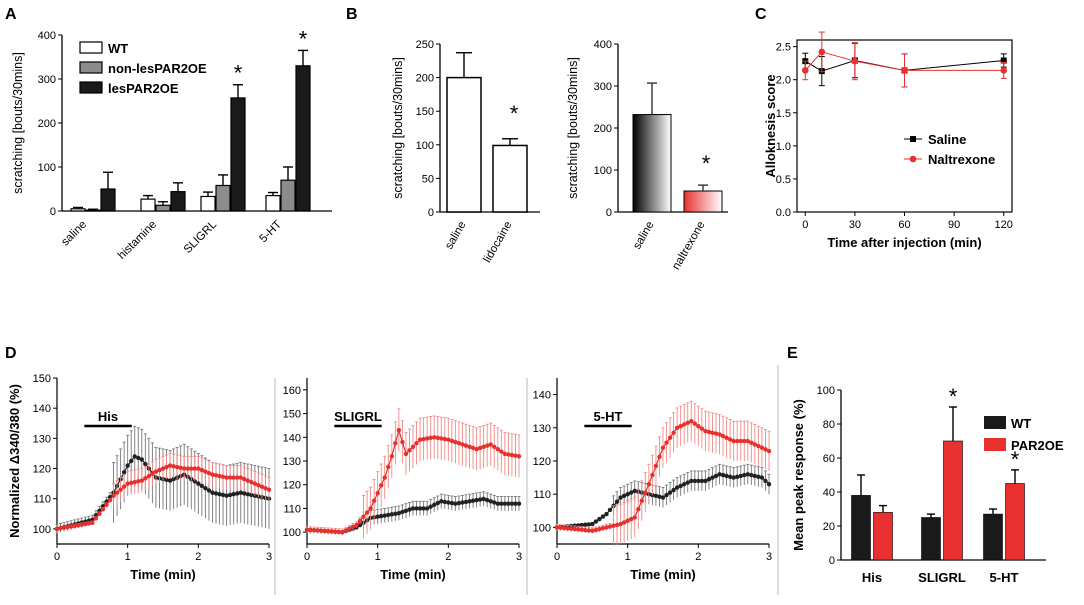 This screenshot has height=605, width=1084. What do you see at coordinates (993, 537) in the screenshot?
I see `panel-e-bar` at bounding box center [993, 537].